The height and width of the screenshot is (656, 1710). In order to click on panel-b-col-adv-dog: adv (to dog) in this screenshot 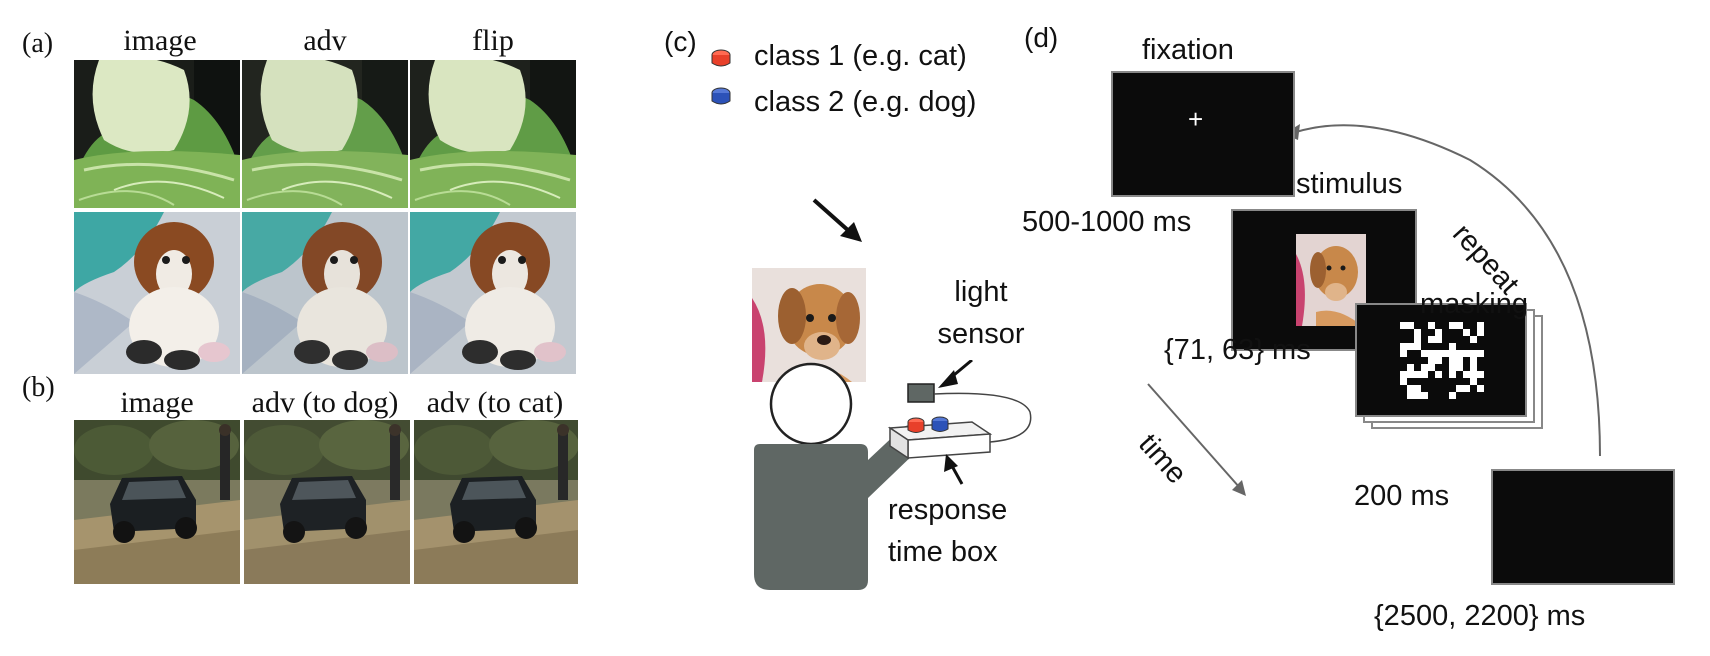, I will do `click(325, 402)`.